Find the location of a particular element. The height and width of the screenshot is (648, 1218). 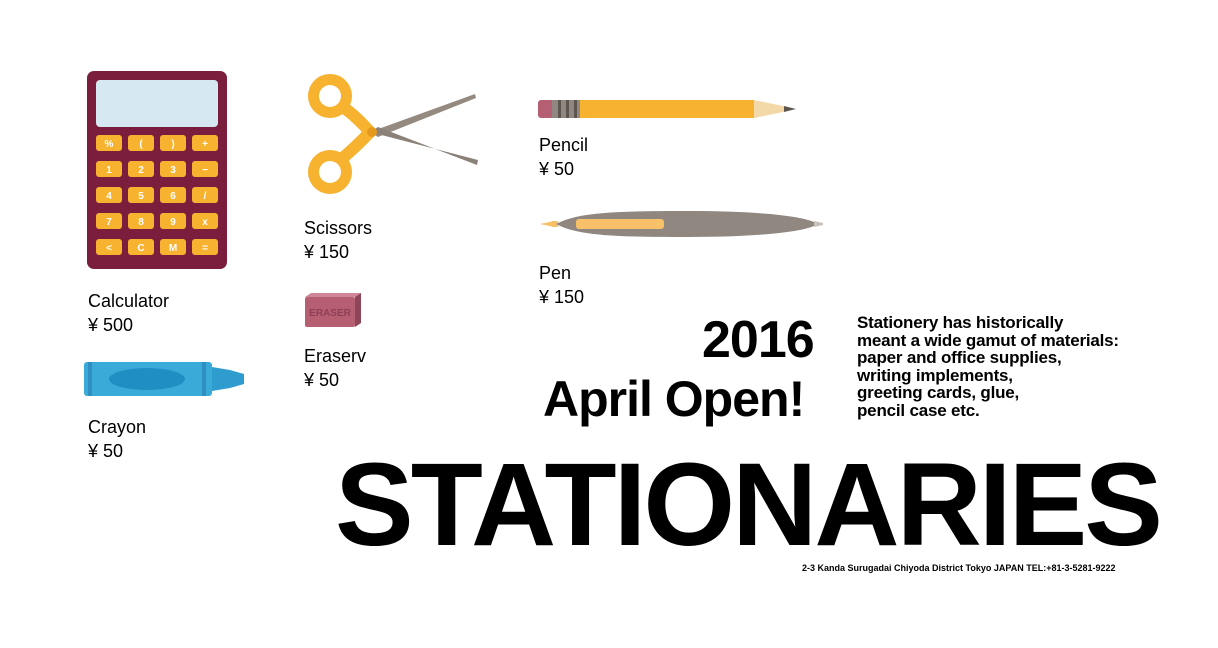

calculator-key-label: x is located at coordinates (205, 222).